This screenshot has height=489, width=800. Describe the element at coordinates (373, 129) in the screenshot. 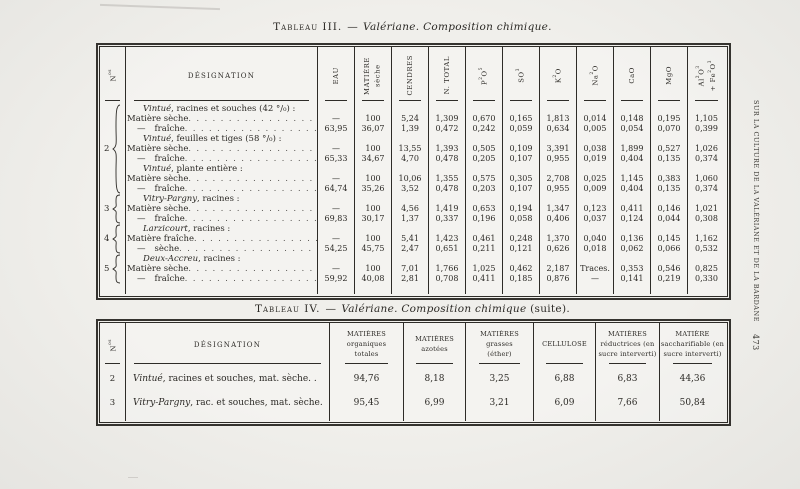

I see `value-cell: 36,07` at that location.